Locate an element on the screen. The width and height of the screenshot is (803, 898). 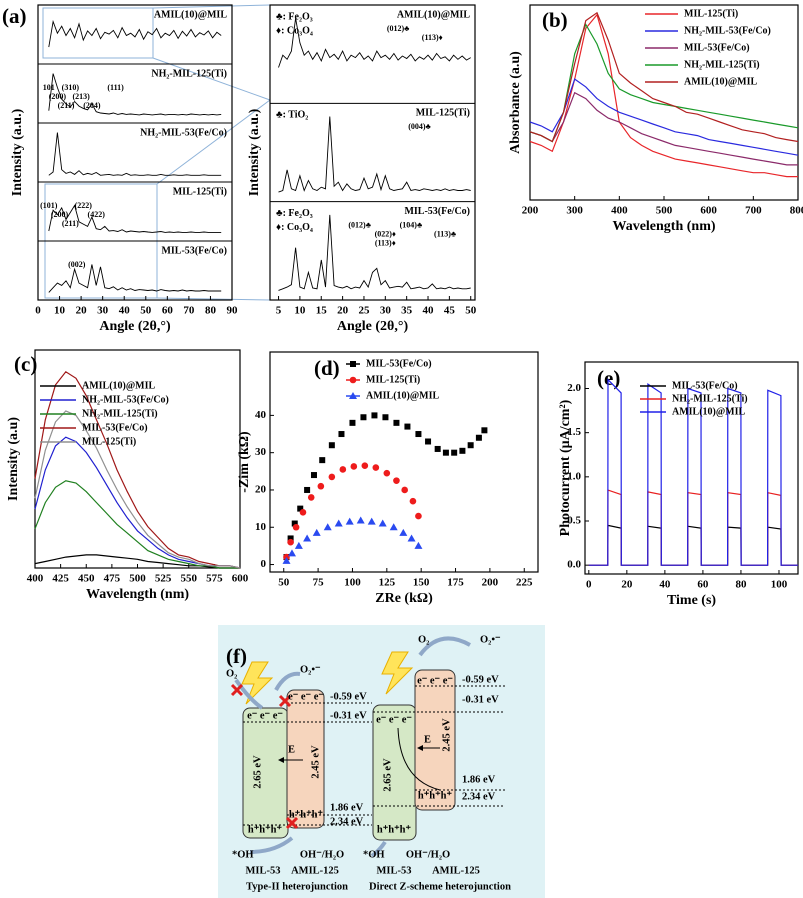
holes: h⁺h⁺h⁺ is located at coordinates (265, 829).